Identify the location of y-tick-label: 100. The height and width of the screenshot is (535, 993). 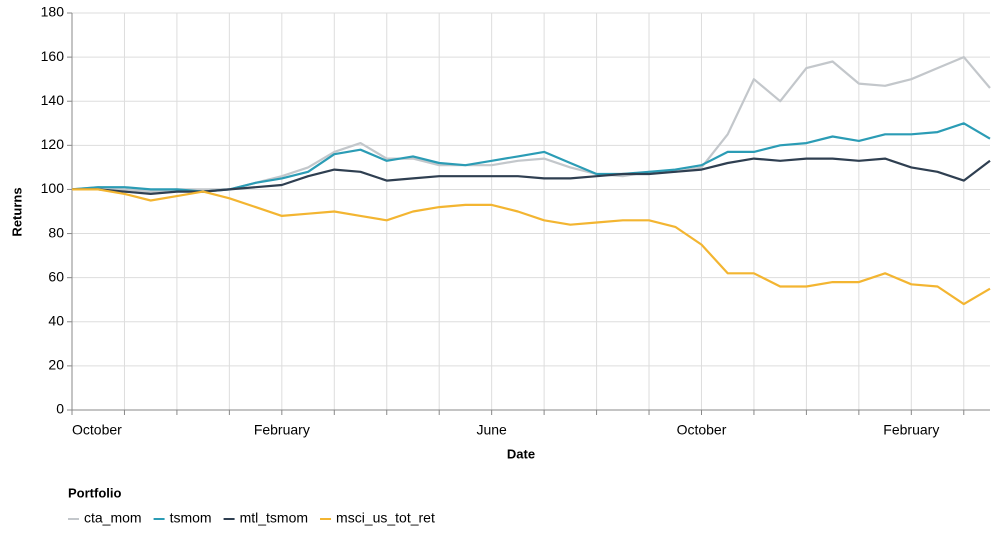
(53, 188).